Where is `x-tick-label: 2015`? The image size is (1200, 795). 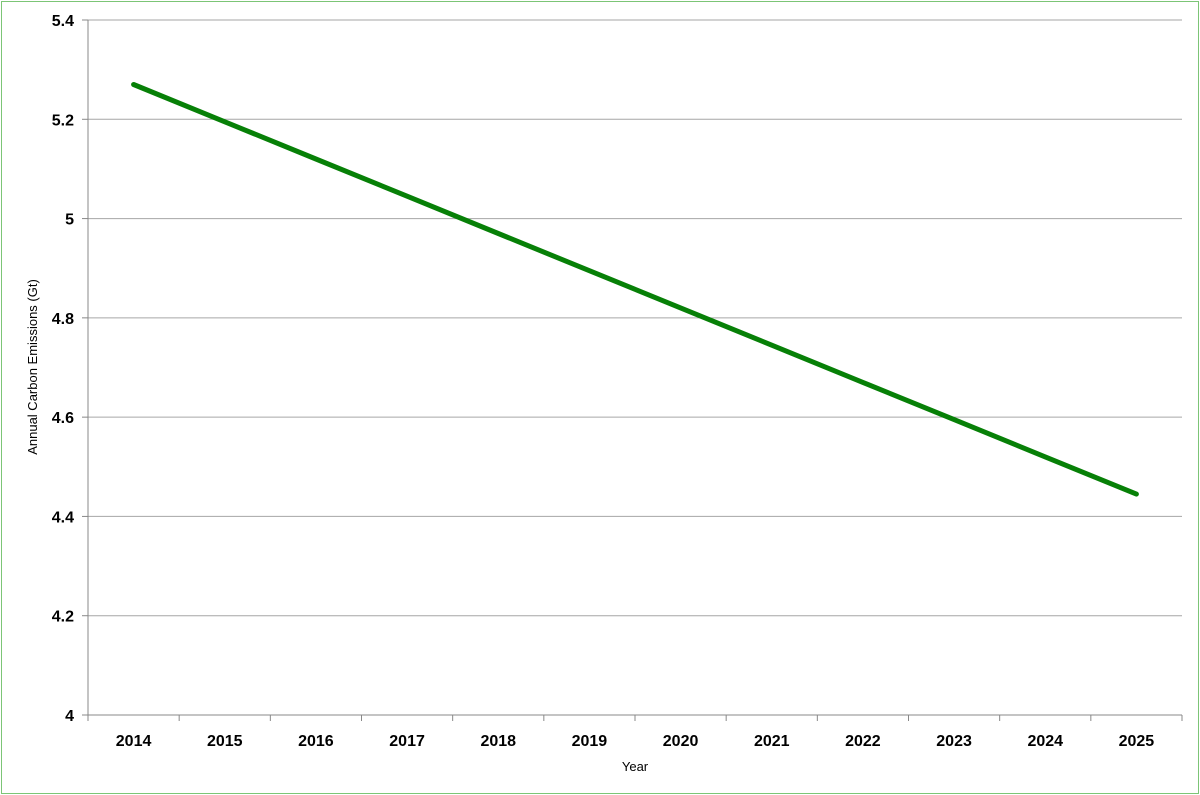 x-tick-label: 2015 is located at coordinates (225, 741).